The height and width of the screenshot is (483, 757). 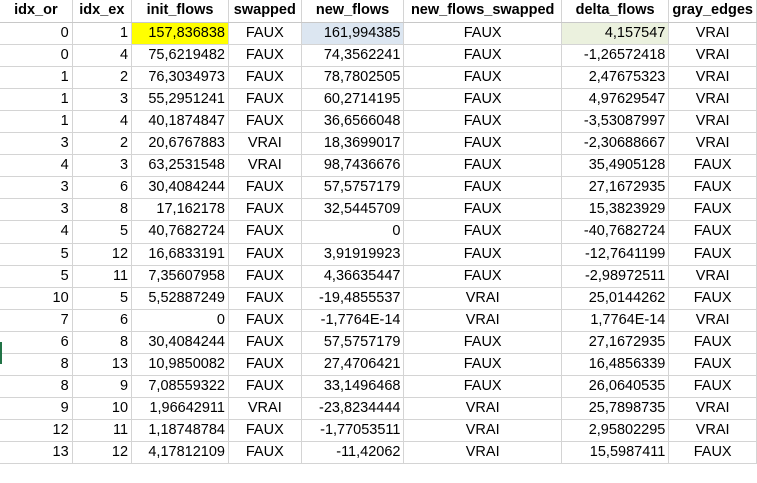 What do you see at coordinates (36, 320) in the screenshot?
I see `cell-idx-or: 7` at bounding box center [36, 320].